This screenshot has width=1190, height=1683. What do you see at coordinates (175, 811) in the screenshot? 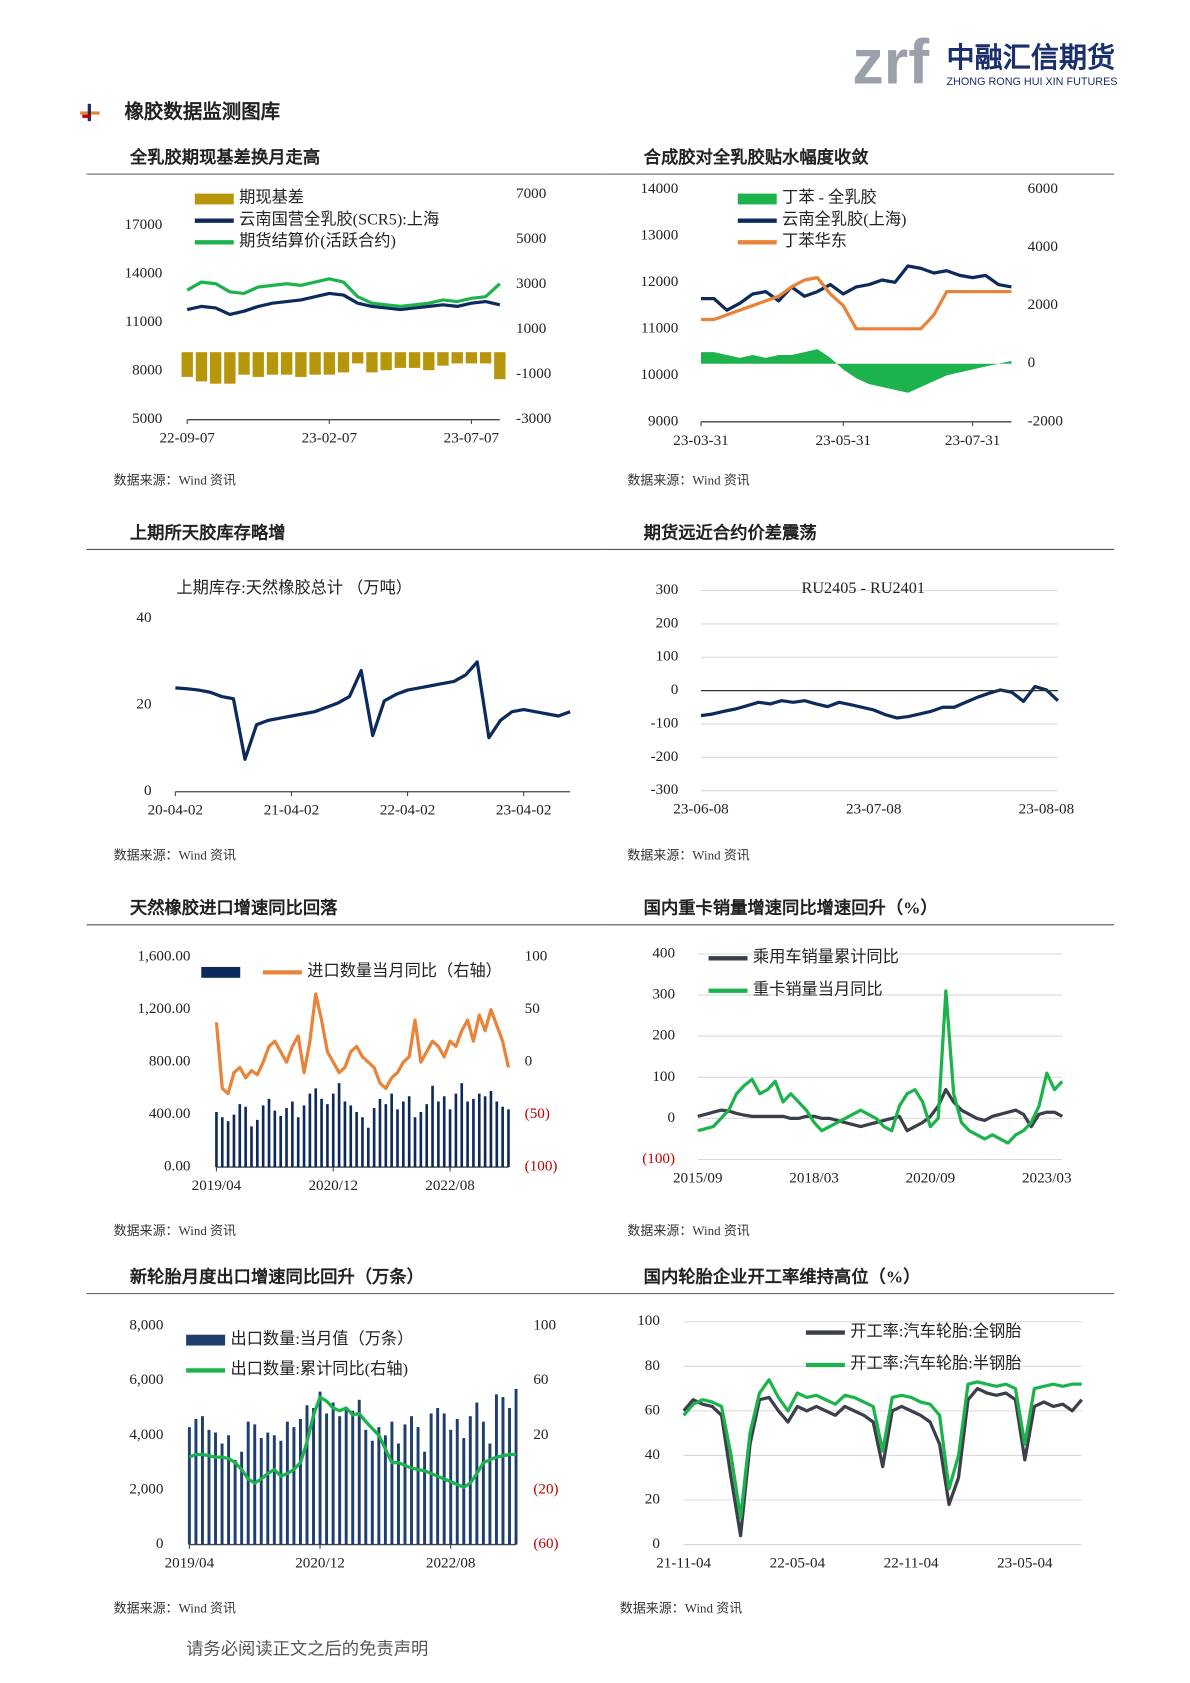
I see `x-tick-label: 20-04-02` at bounding box center [175, 811].